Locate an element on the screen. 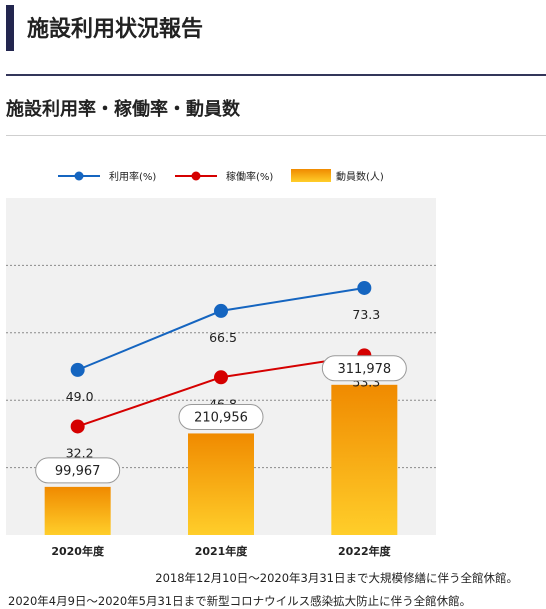 The height and width of the screenshot is (609, 546). page-title: 施設利用状況報告 is located at coordinates (115, 29).